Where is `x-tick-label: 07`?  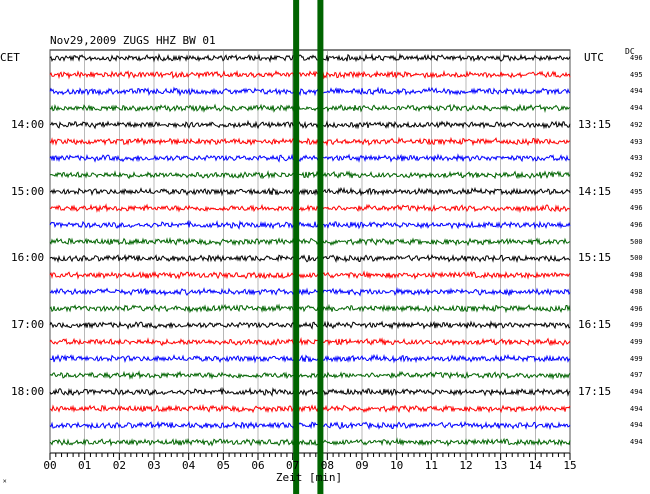
x-tick-label: 07 is located at coordinates (293, 465).